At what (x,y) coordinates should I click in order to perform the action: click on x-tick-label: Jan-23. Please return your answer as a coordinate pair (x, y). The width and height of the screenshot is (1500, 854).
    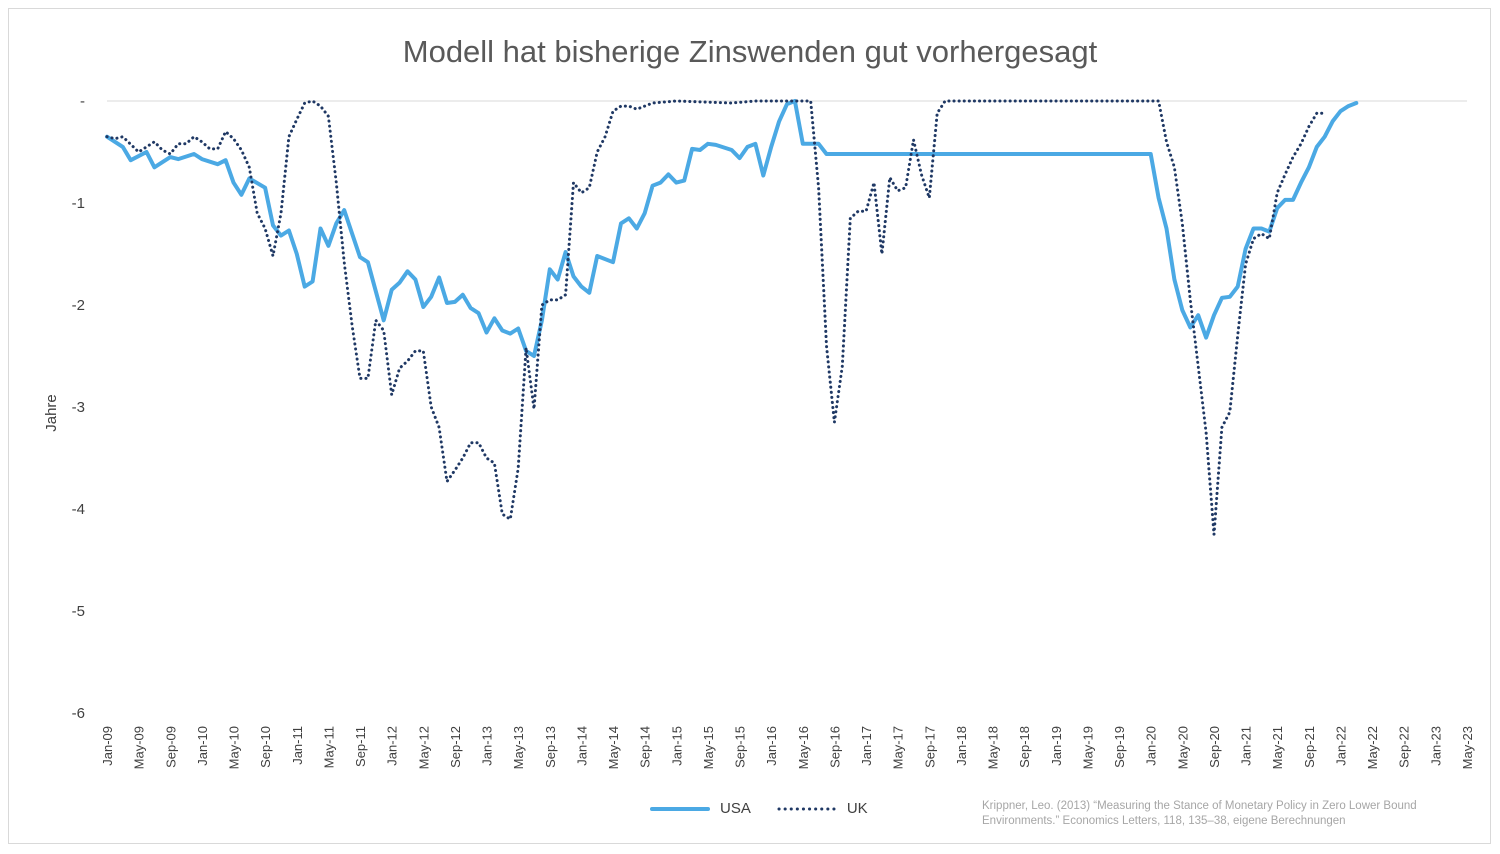
    Looking at the image, I should click on (1435, 746).